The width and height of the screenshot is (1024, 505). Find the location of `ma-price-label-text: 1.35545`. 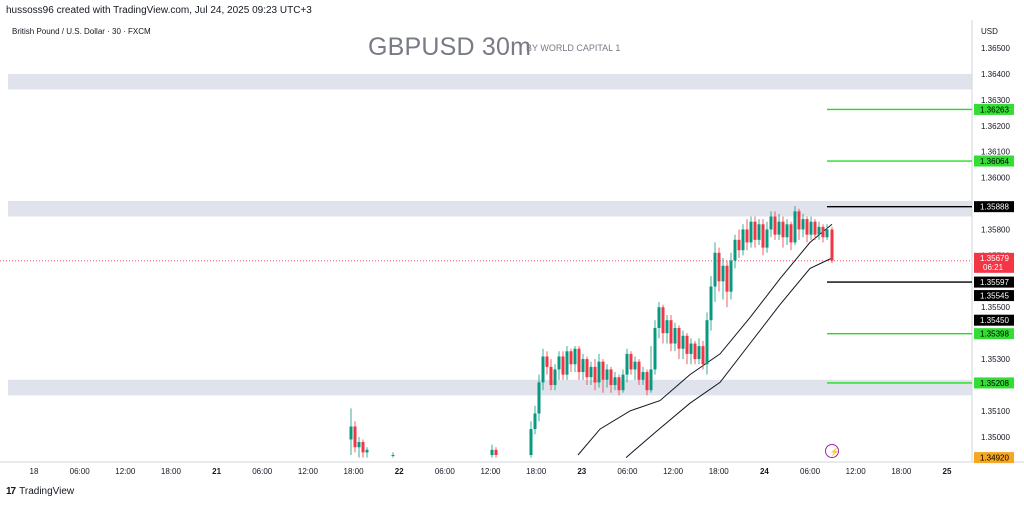

ma-price-label-text: 1.35545 is located at coordinates (994, 296).